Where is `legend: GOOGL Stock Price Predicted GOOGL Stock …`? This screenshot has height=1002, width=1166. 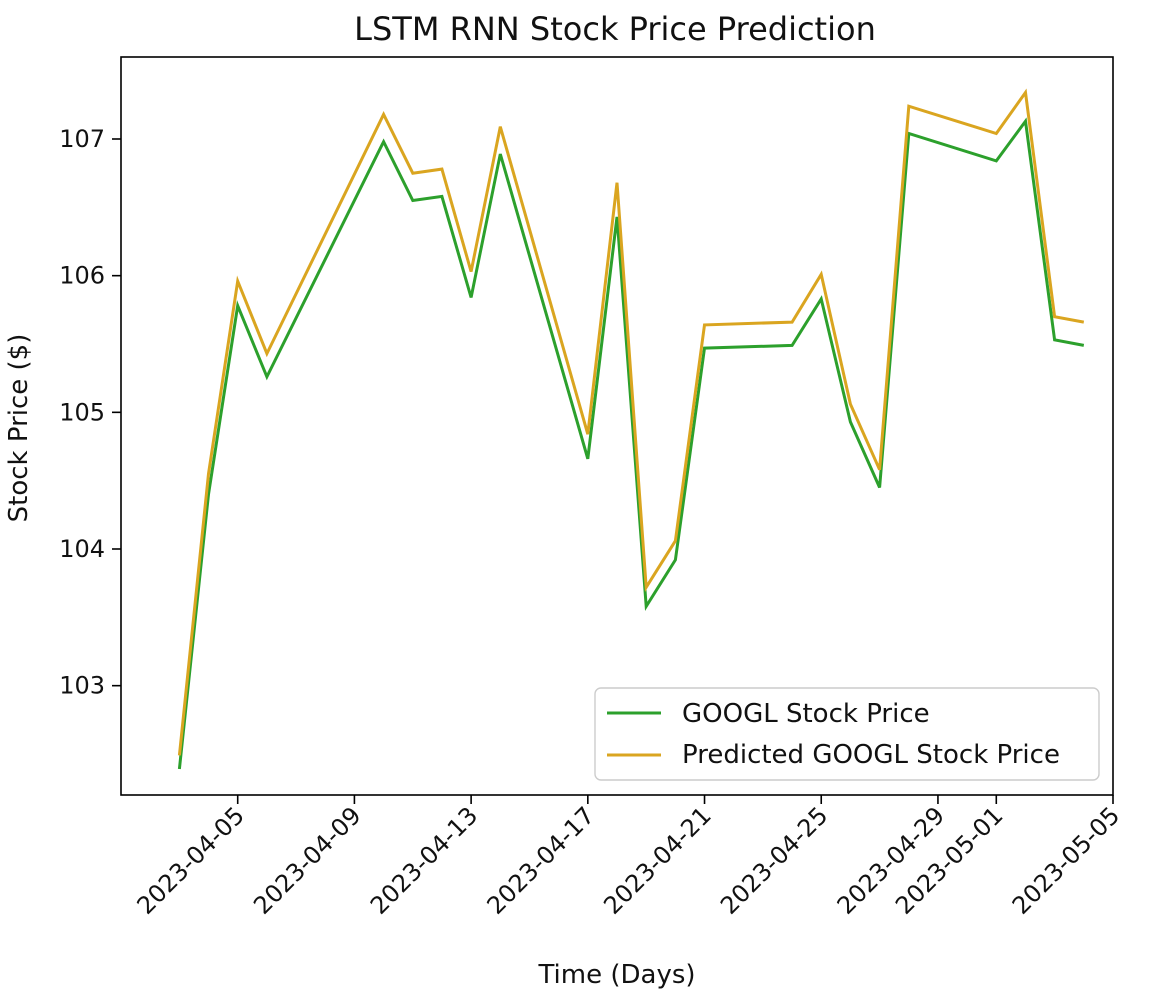 legend: GOOGL Stock Price Predicted GOOGL Stock … is located at coordinates (847, 734).